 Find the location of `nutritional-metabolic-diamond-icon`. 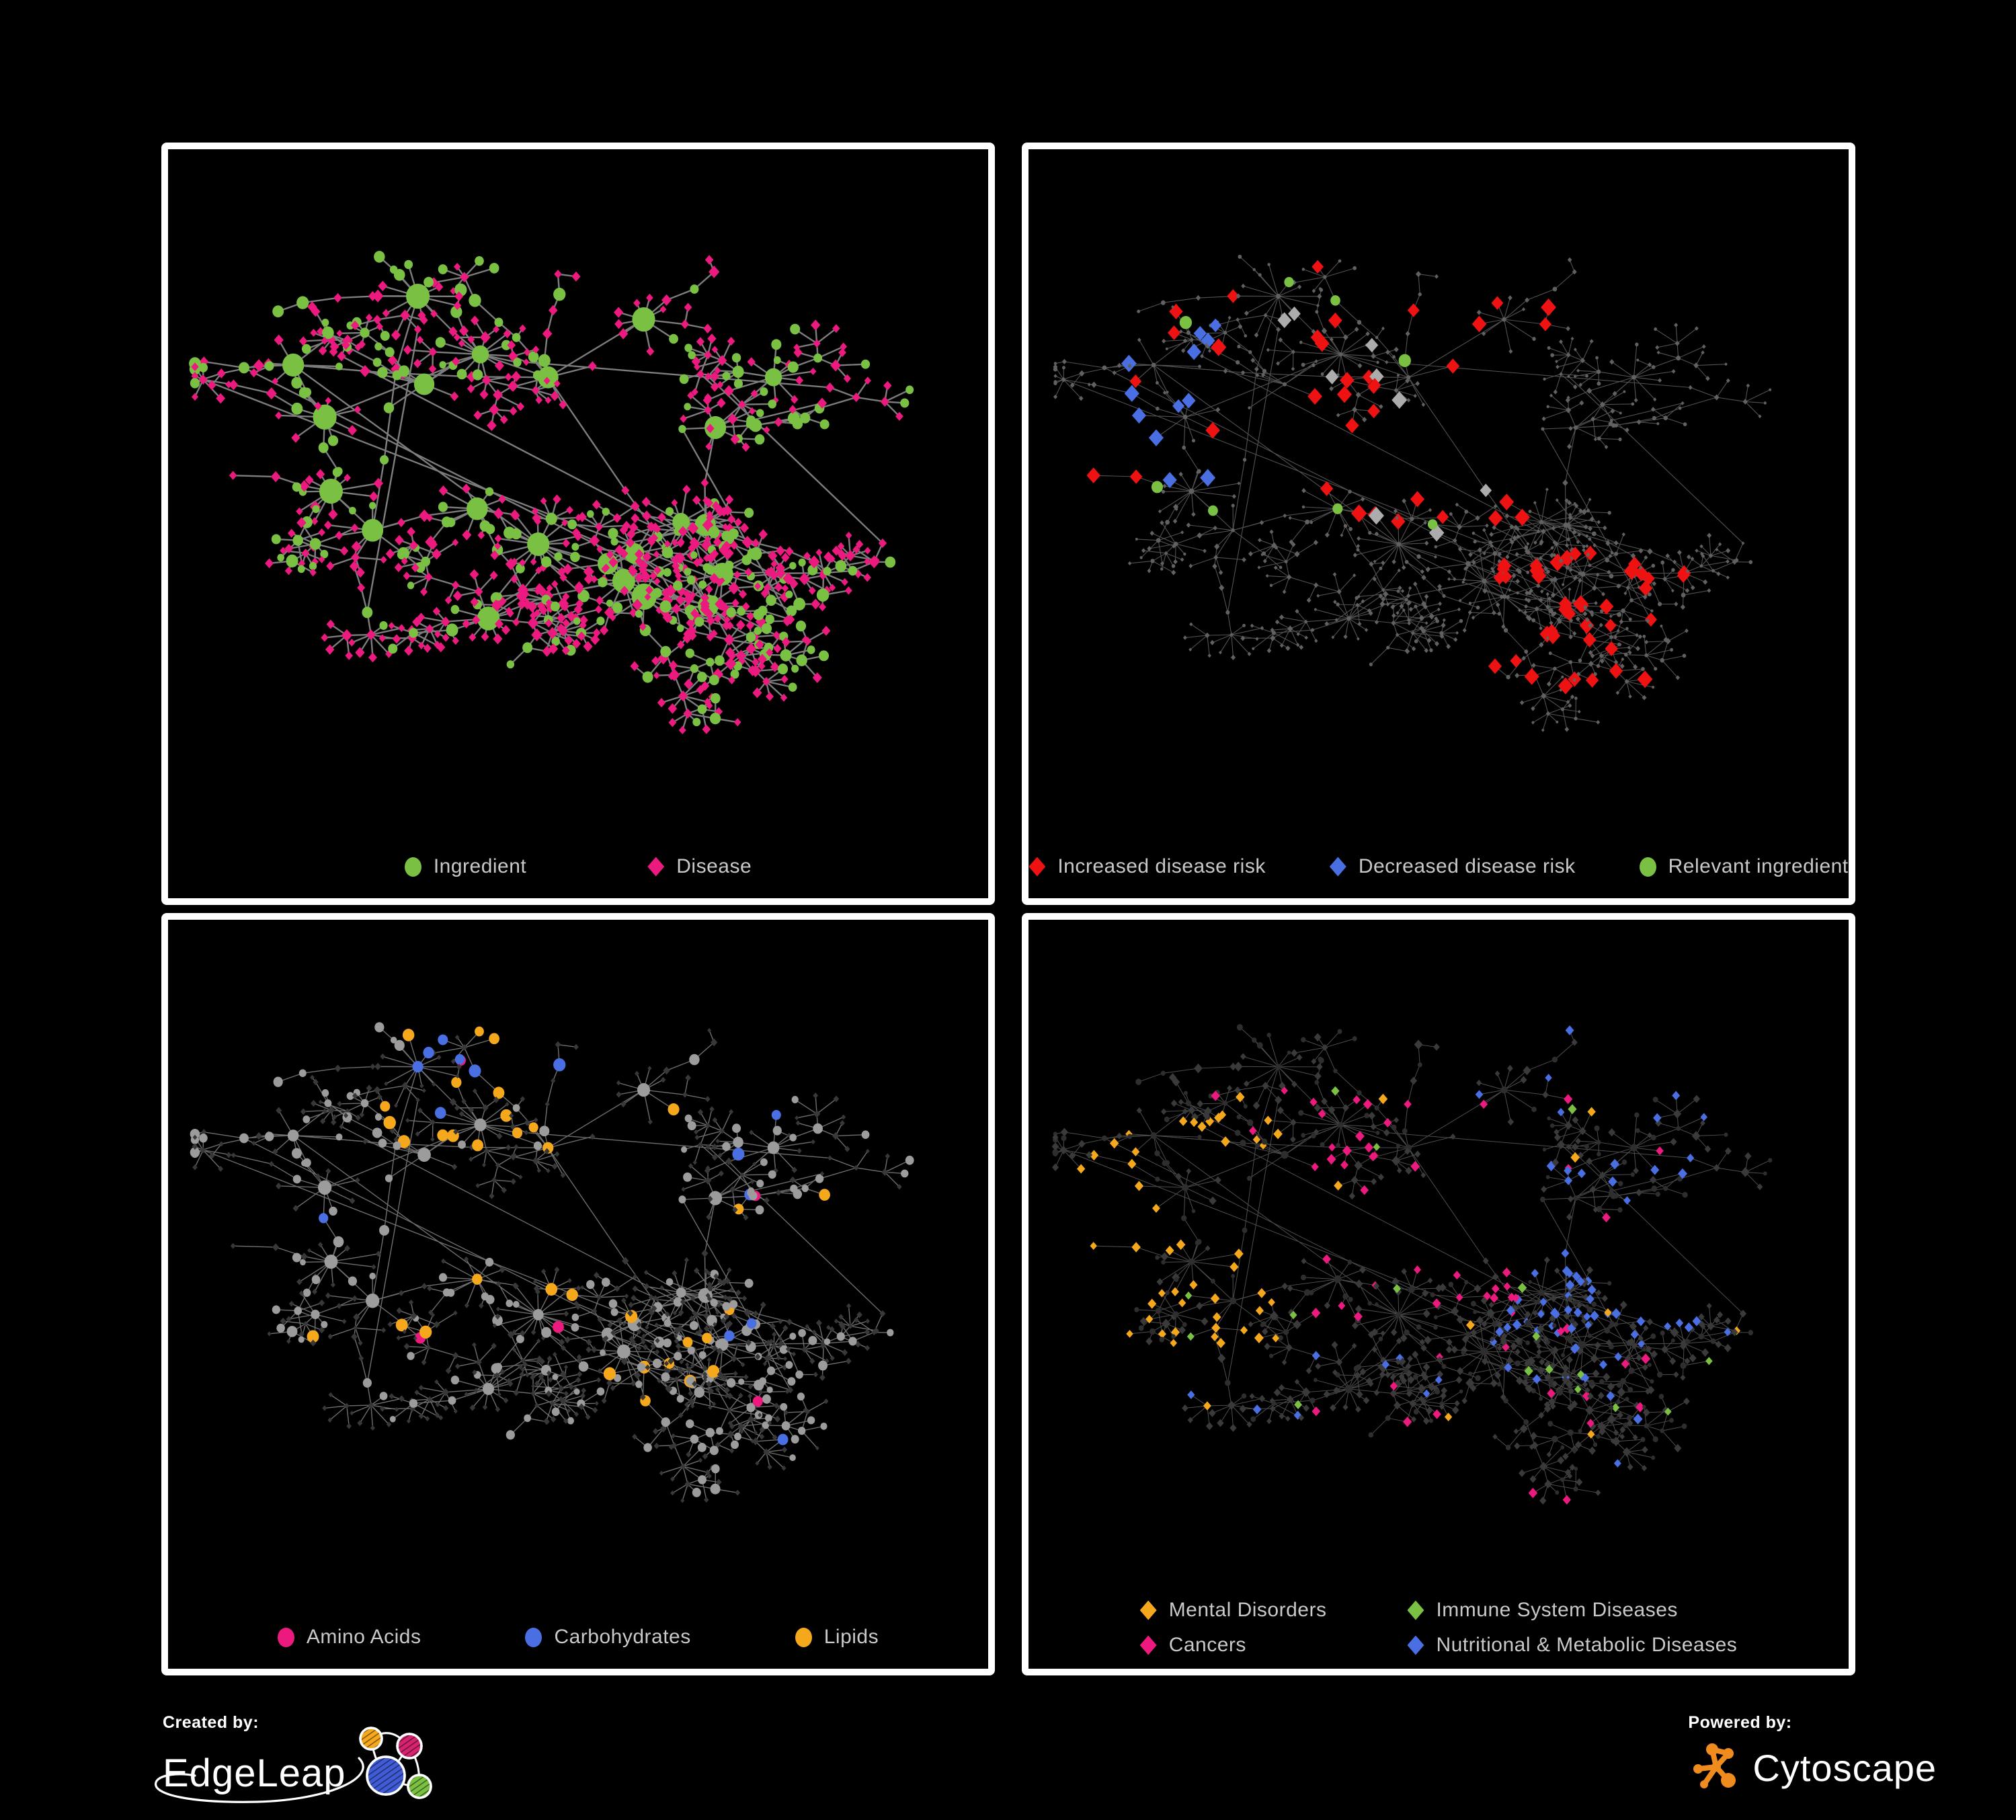

nutritional-metabolic-diamond-icon is located at coordinates (1415, 1645).